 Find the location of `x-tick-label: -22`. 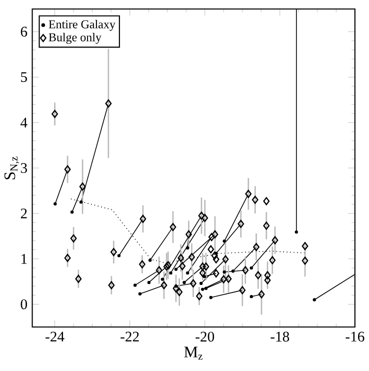

x-tick-label: -22 is located at coordinates (129, 337).